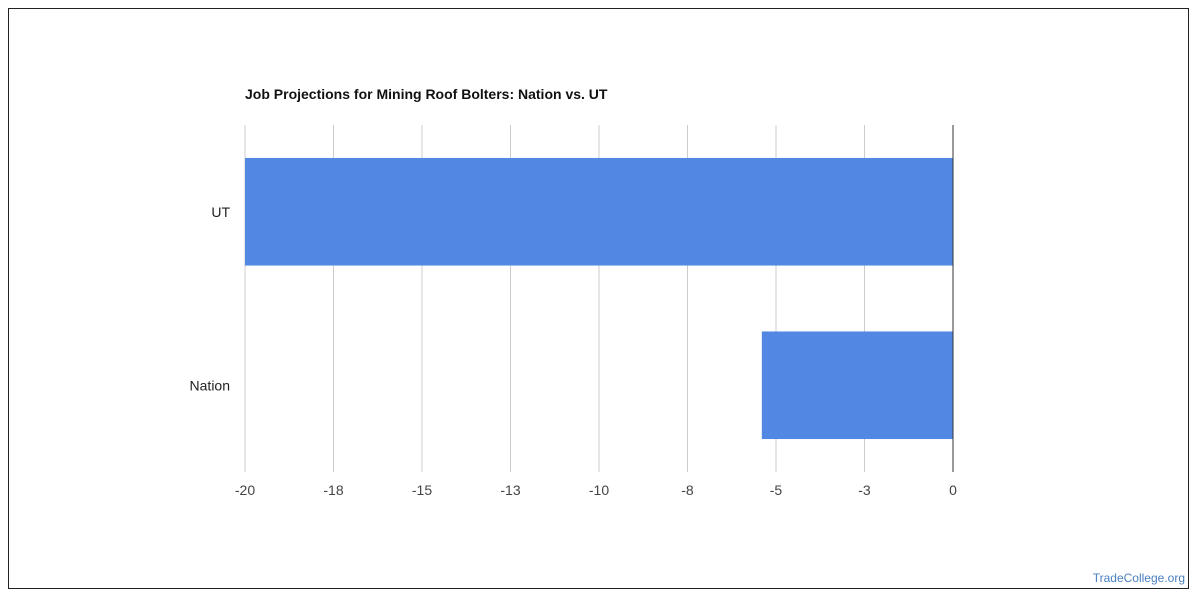 This screenshot has height=600, width=1200. Describe the element at coordinates (210, 299) in the screenshot. I see `category-labels: UT Nation` at that location.